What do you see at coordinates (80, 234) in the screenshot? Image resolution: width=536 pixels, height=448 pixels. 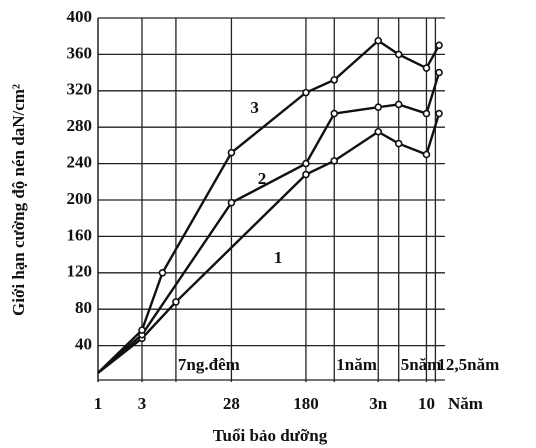 I see `y-tick-label: 160` at bounding box center [80, 234].